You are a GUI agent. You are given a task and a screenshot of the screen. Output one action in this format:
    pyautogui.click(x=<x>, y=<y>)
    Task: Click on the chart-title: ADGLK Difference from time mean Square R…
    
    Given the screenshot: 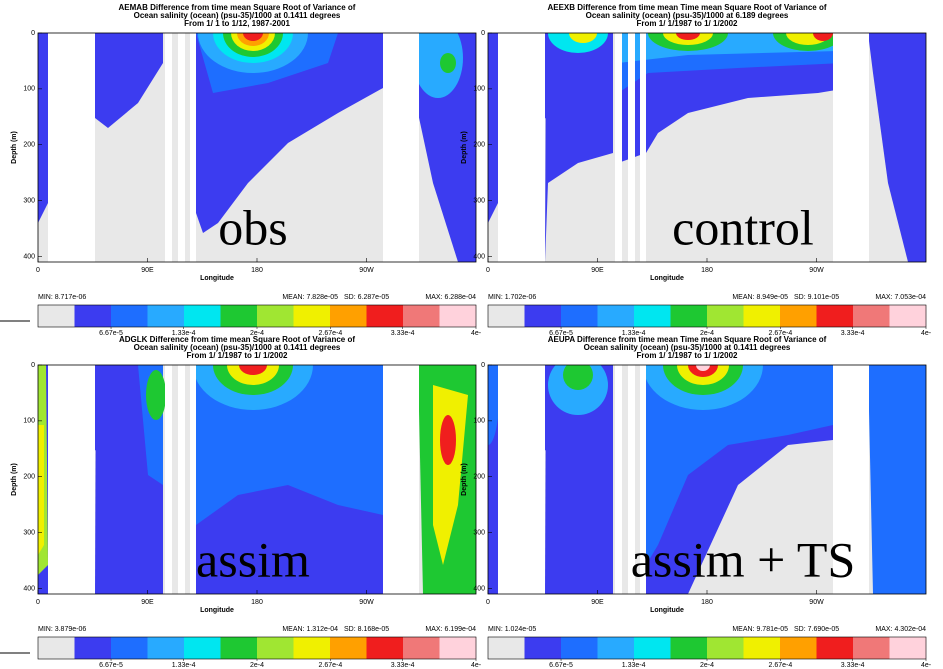 What is the action you would take?
    pyautogui.click(x=237, y=339)
    